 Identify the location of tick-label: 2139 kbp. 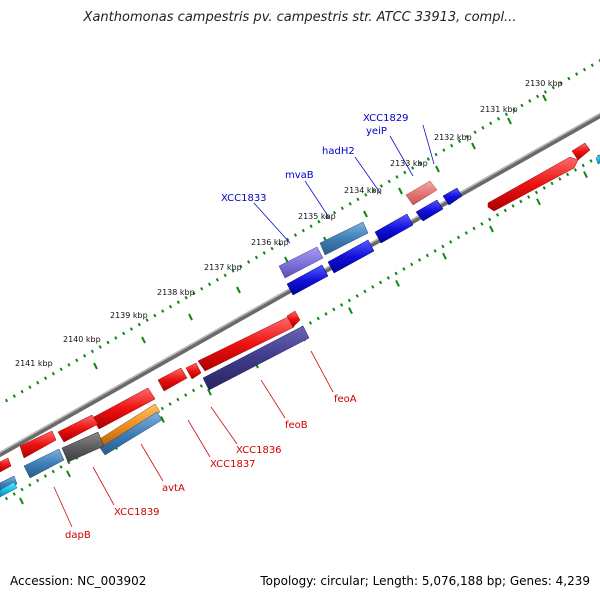
(129, 315).